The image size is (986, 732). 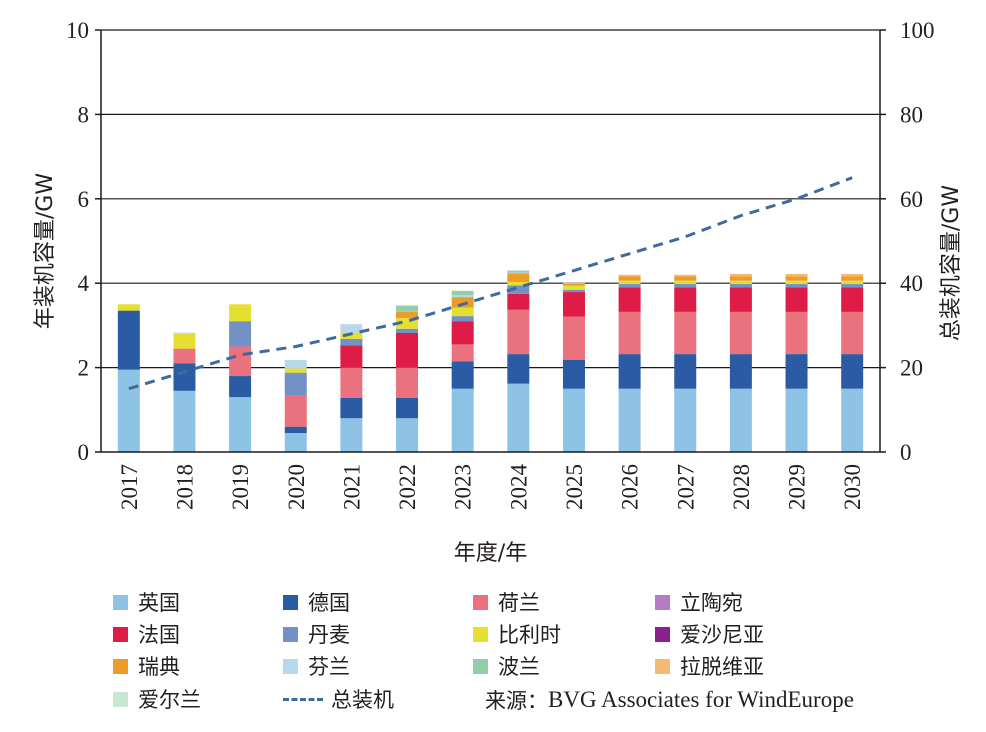 I want to click on y2-axis-title: 总装机容量/GW, so click(x=951, y=263).